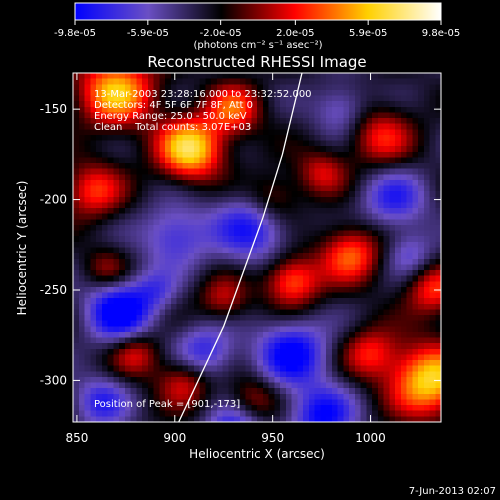 The image size is (500, 500). Describe the element at coordinates (53, 380) in the screenshot. I see `y-tick-label: -300` at that location.